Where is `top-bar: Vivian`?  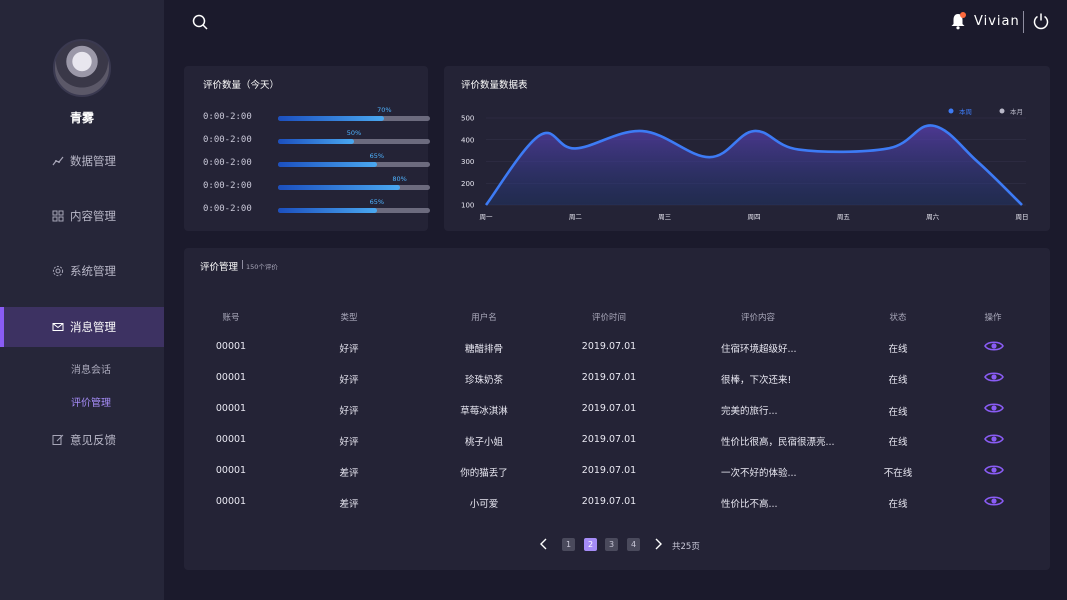 top-bar: Vivian is located at coordinates (615, 22).